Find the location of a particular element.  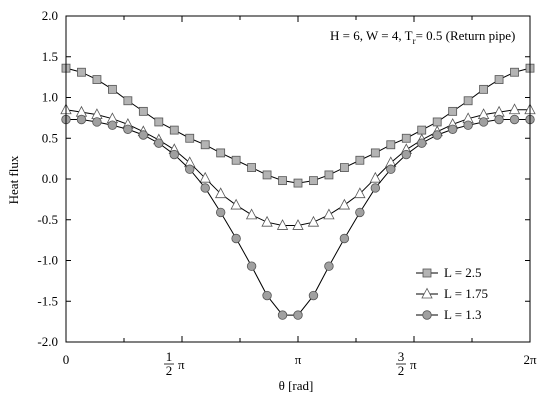

legend: L = 2.5 L = 1.75 L = 1.3 is located at coordinates (452, 293).